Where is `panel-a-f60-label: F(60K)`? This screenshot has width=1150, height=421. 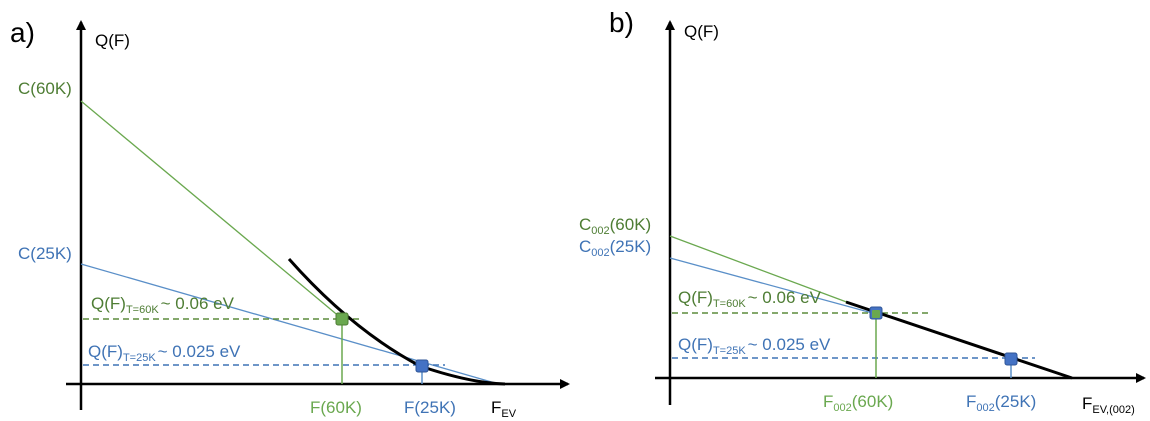 panel-a-f60-label: F(60K) is located at coordinates (336, 407).